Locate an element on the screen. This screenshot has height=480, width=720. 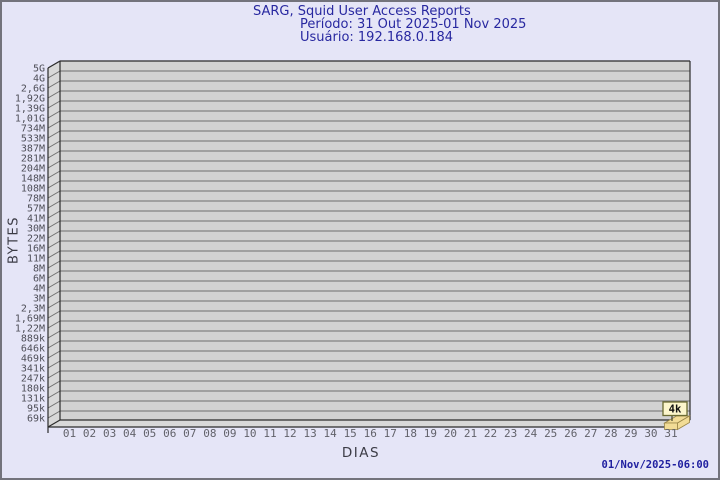
y-tick-label: 2,3M is located at coordinates (33, 309).